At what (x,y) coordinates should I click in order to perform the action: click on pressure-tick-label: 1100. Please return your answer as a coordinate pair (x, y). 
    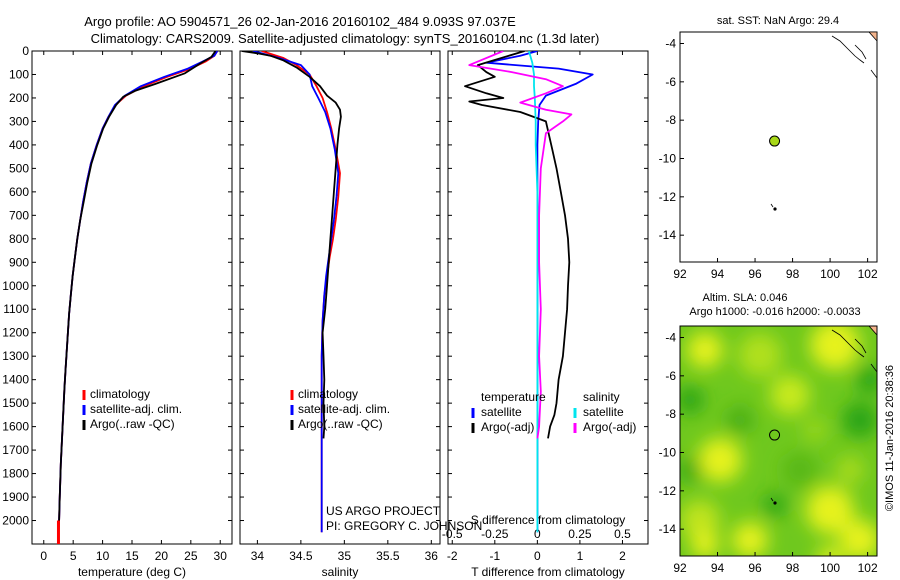
    Looking at the image, I should click on (16, 309).